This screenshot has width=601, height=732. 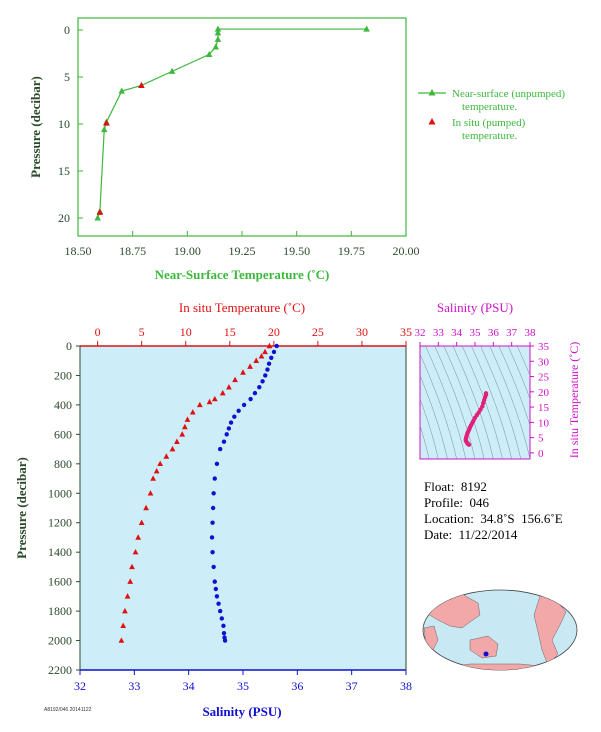 I want to click on salinity-profile-series, so click(x=244, y=493).